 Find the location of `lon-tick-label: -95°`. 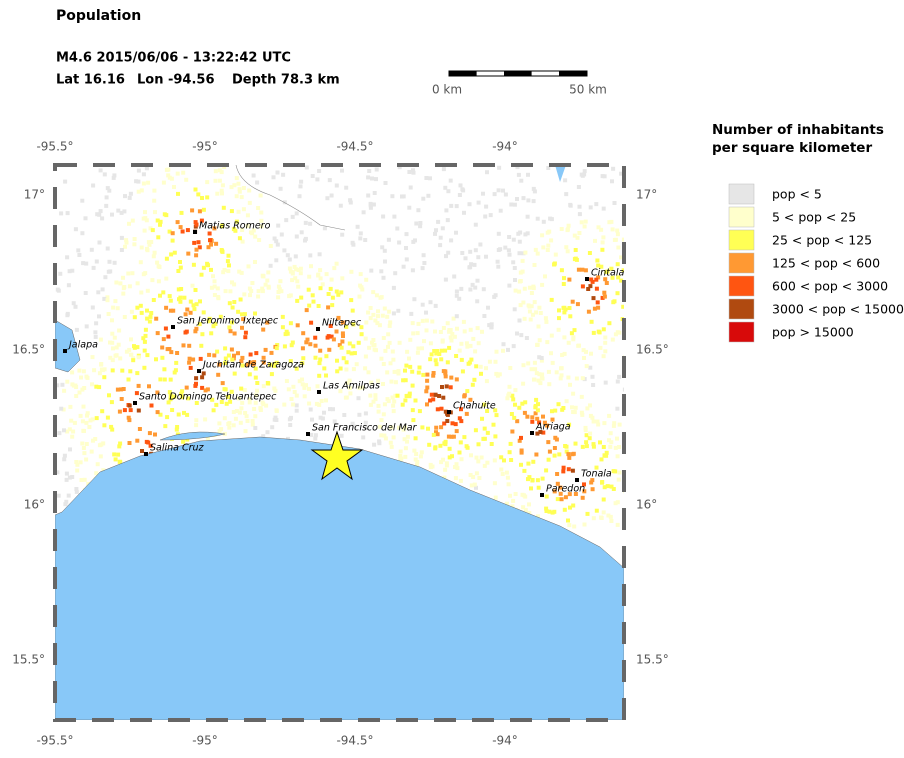

lon-tick-label: -95° is located at coordinates (205, 741).